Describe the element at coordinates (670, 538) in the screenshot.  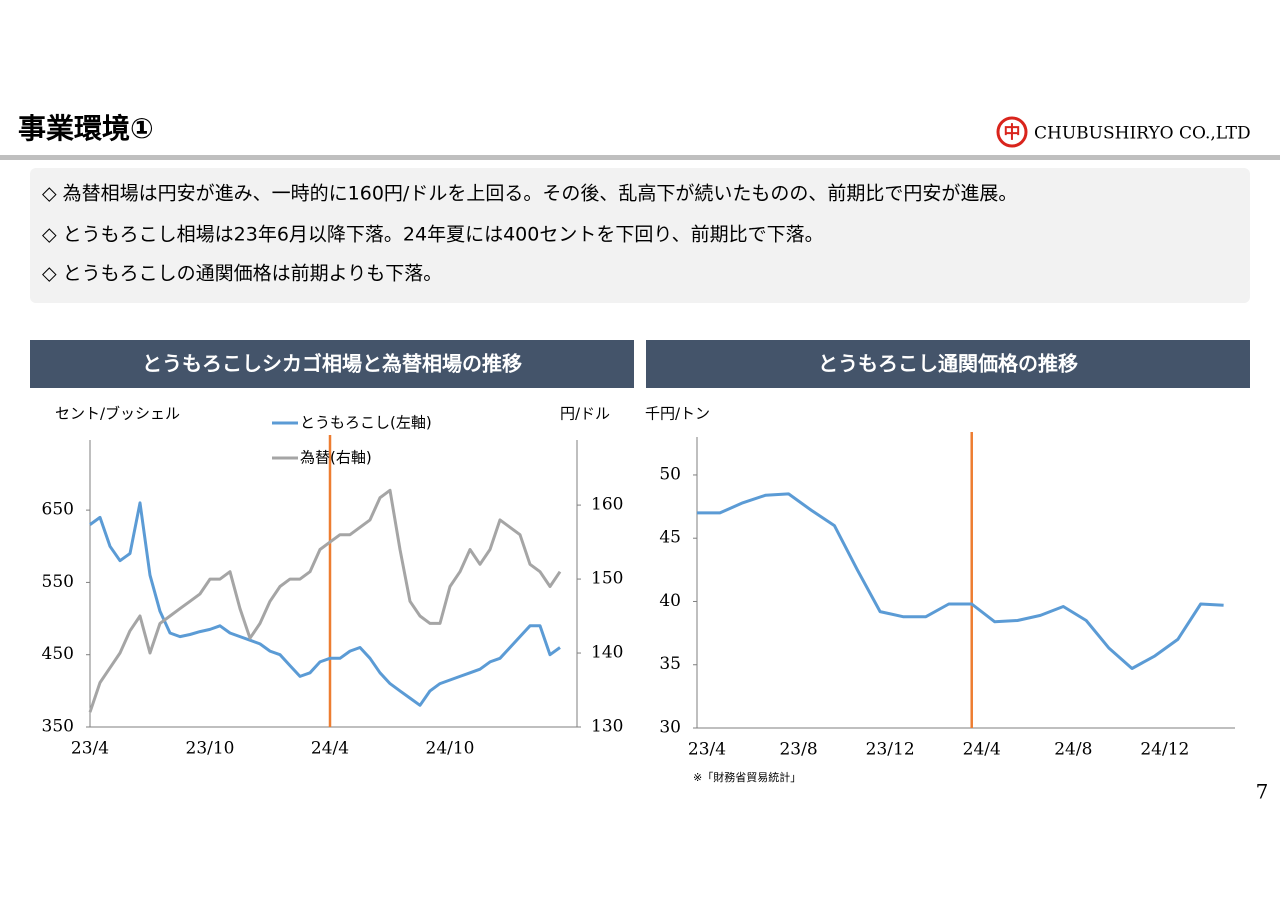
I see `y-tick-label: 45` at that location.